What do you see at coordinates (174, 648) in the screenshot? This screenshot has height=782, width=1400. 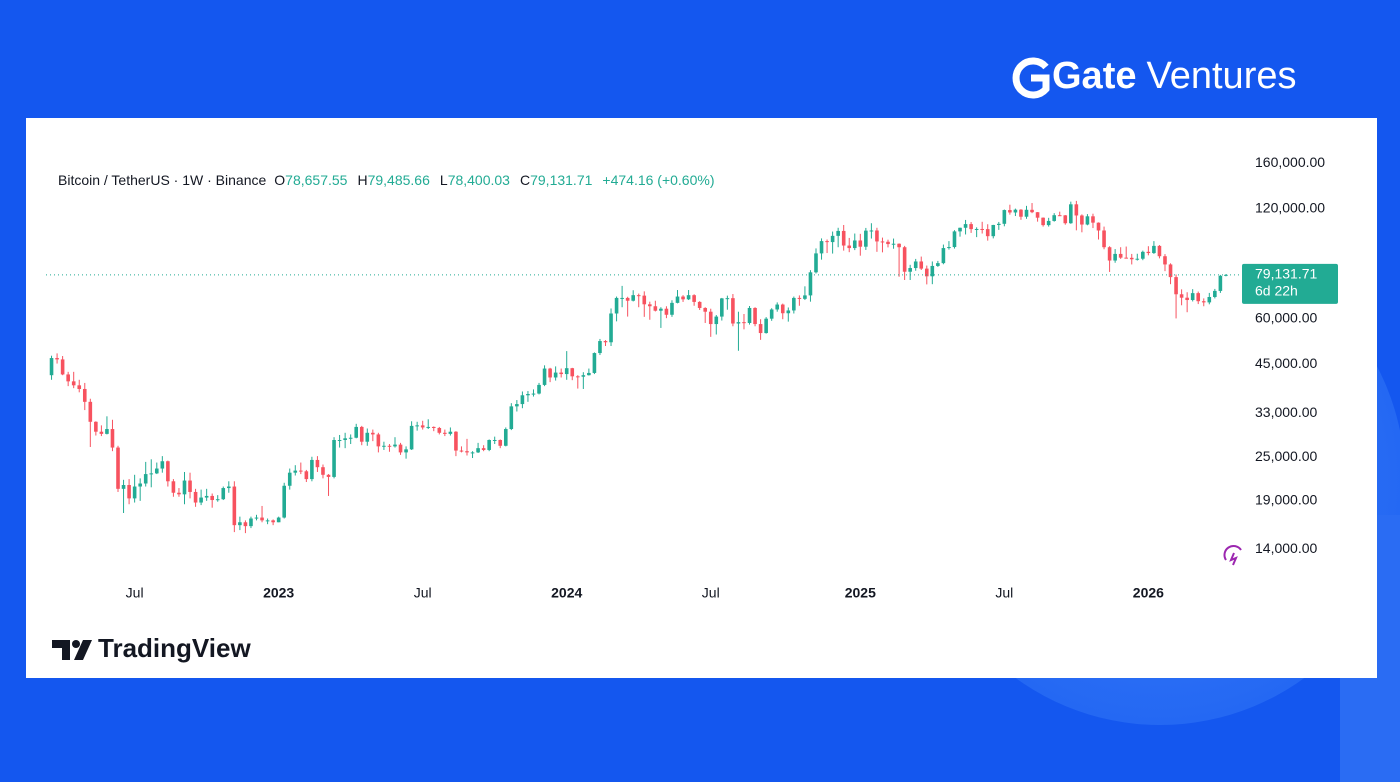 I see `tv-text: TradingView` at bounding box center [174, 648].